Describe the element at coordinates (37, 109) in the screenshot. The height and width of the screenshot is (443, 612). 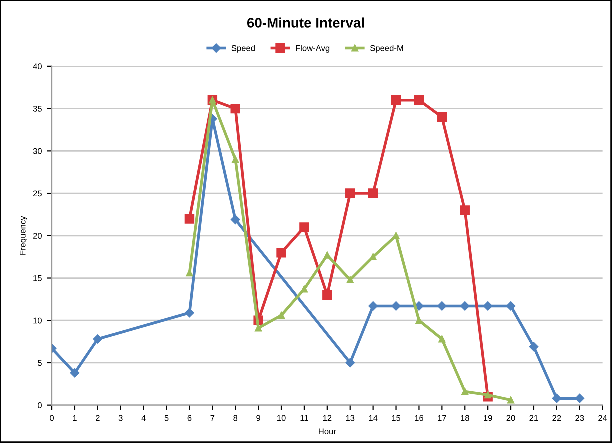
I see `y-tick-label: 35` at that location.